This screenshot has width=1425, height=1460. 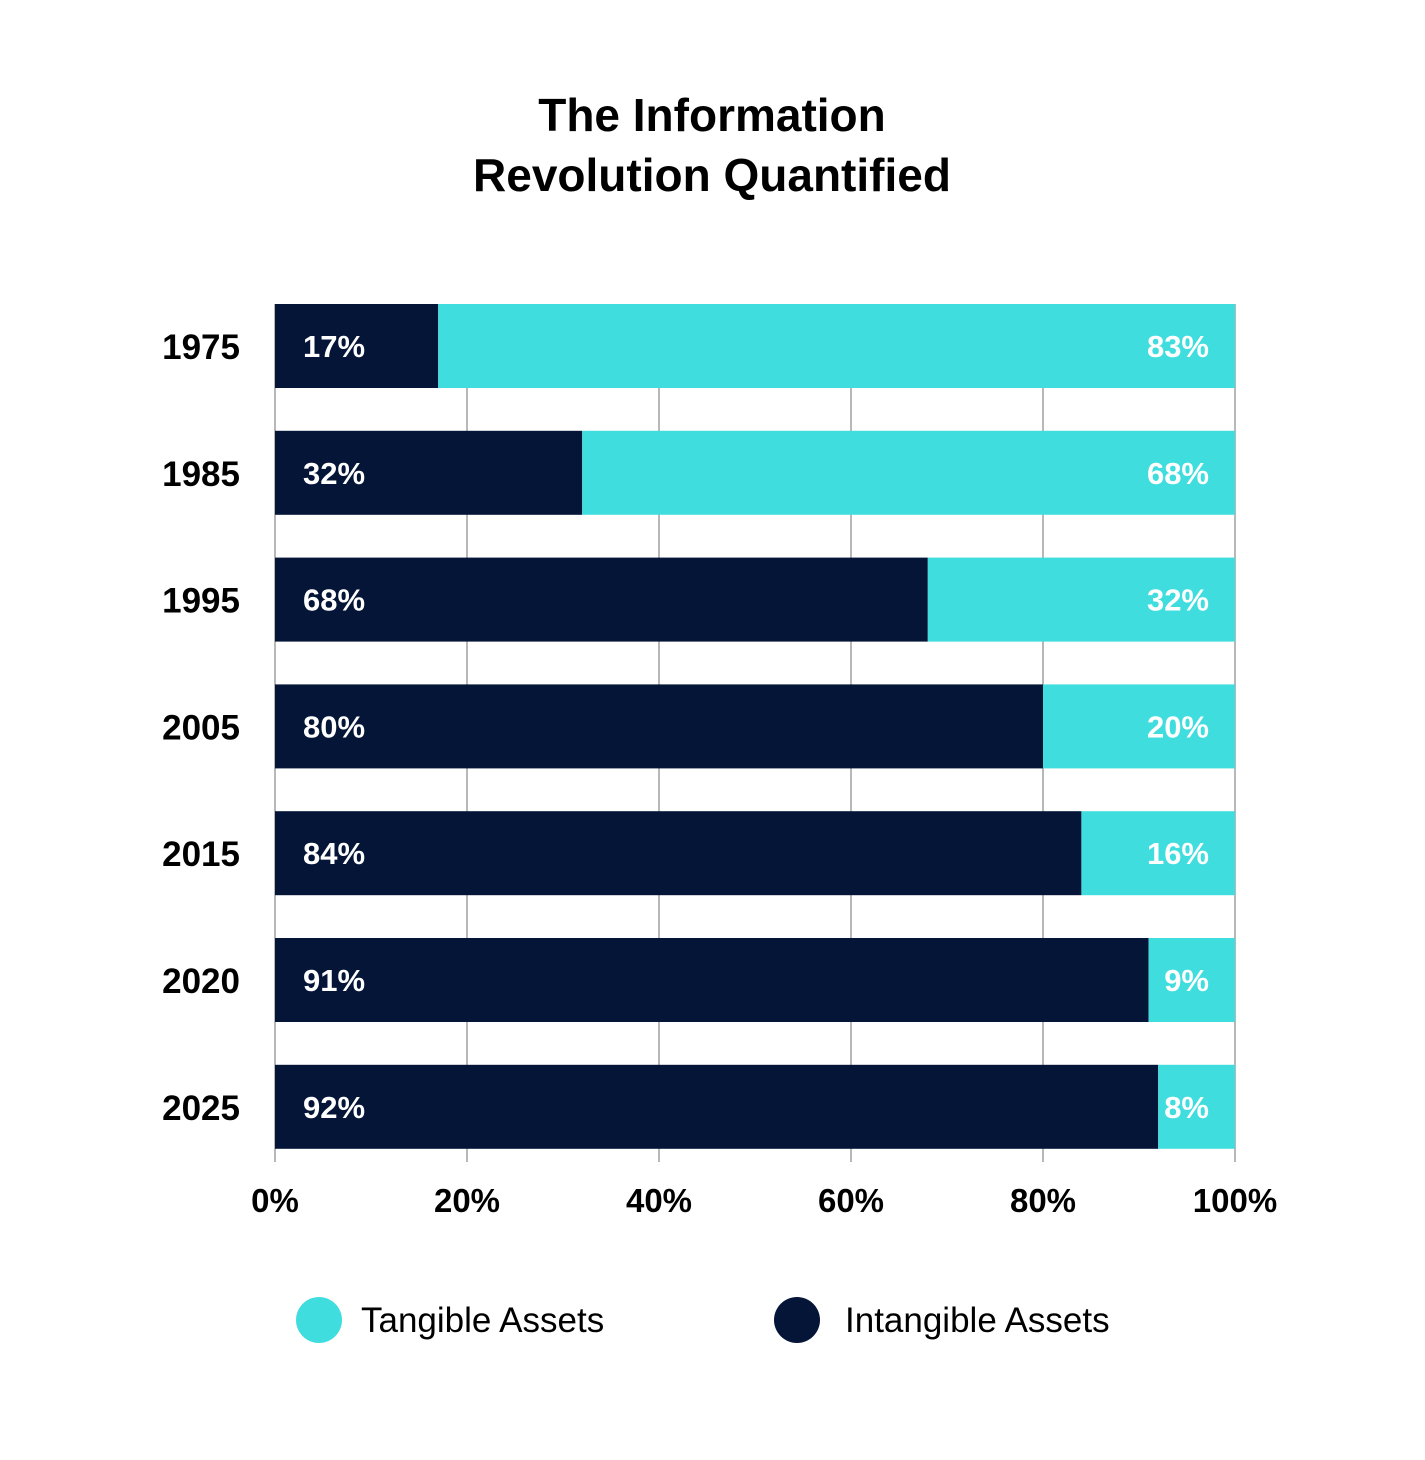 I want to click on data-label-2020-intangible: 91%, so click(x=334, y=980).